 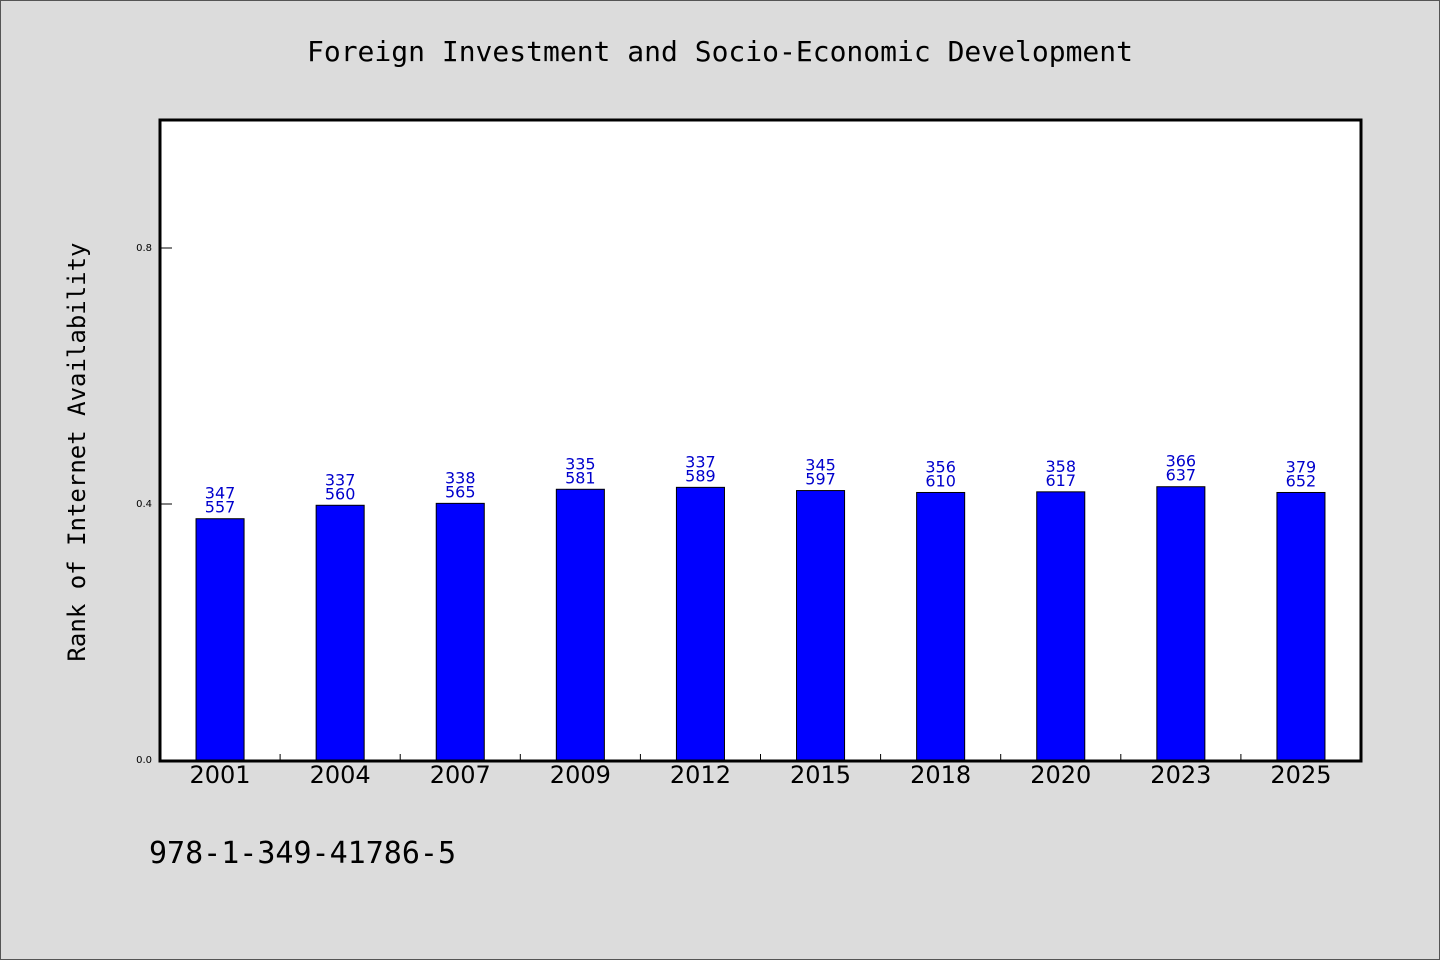 What do you see at coordinates (1301, 466) in the screenshot?
I see `data-label-top-2025: 379` at bounding box center [1301, 466].